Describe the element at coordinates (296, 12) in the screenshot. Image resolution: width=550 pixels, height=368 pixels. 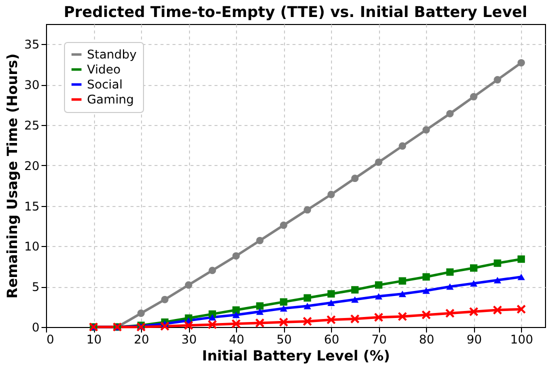
I see `chart-title: Predicted Time-to-Empty (TTE) vs. Initial Battery Level` at that location.